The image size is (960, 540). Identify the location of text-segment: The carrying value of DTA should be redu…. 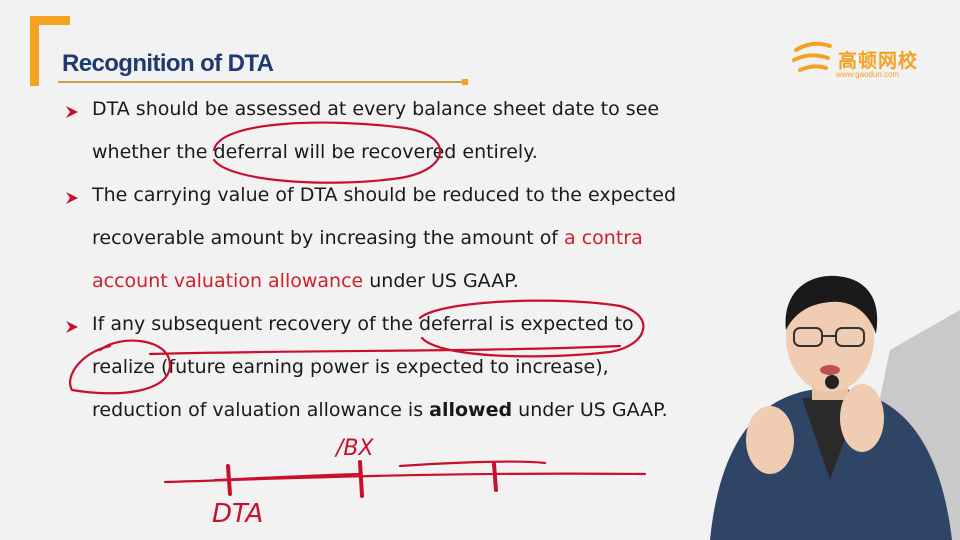
(384, 195).